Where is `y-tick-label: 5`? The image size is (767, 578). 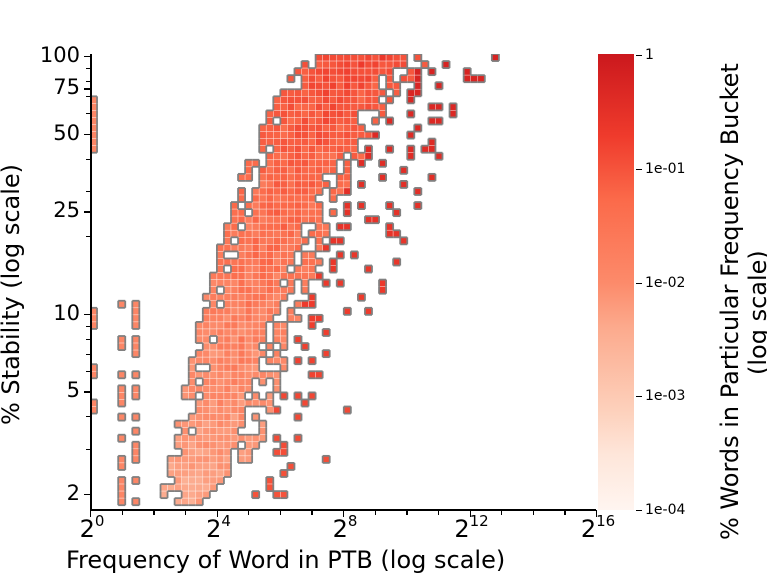 y-tick-label: 5 is located at coordinates (73, 390).